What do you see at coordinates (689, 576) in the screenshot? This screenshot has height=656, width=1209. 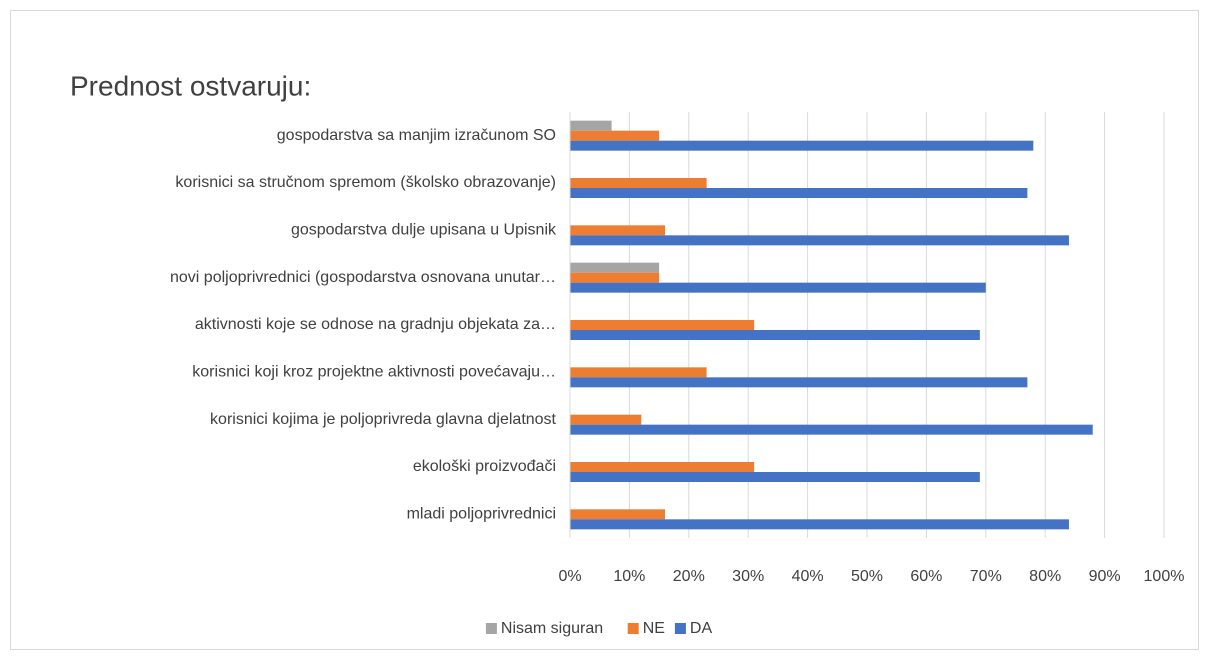 I see `x-tick-label: 20%` at bounding box center [689, 576].